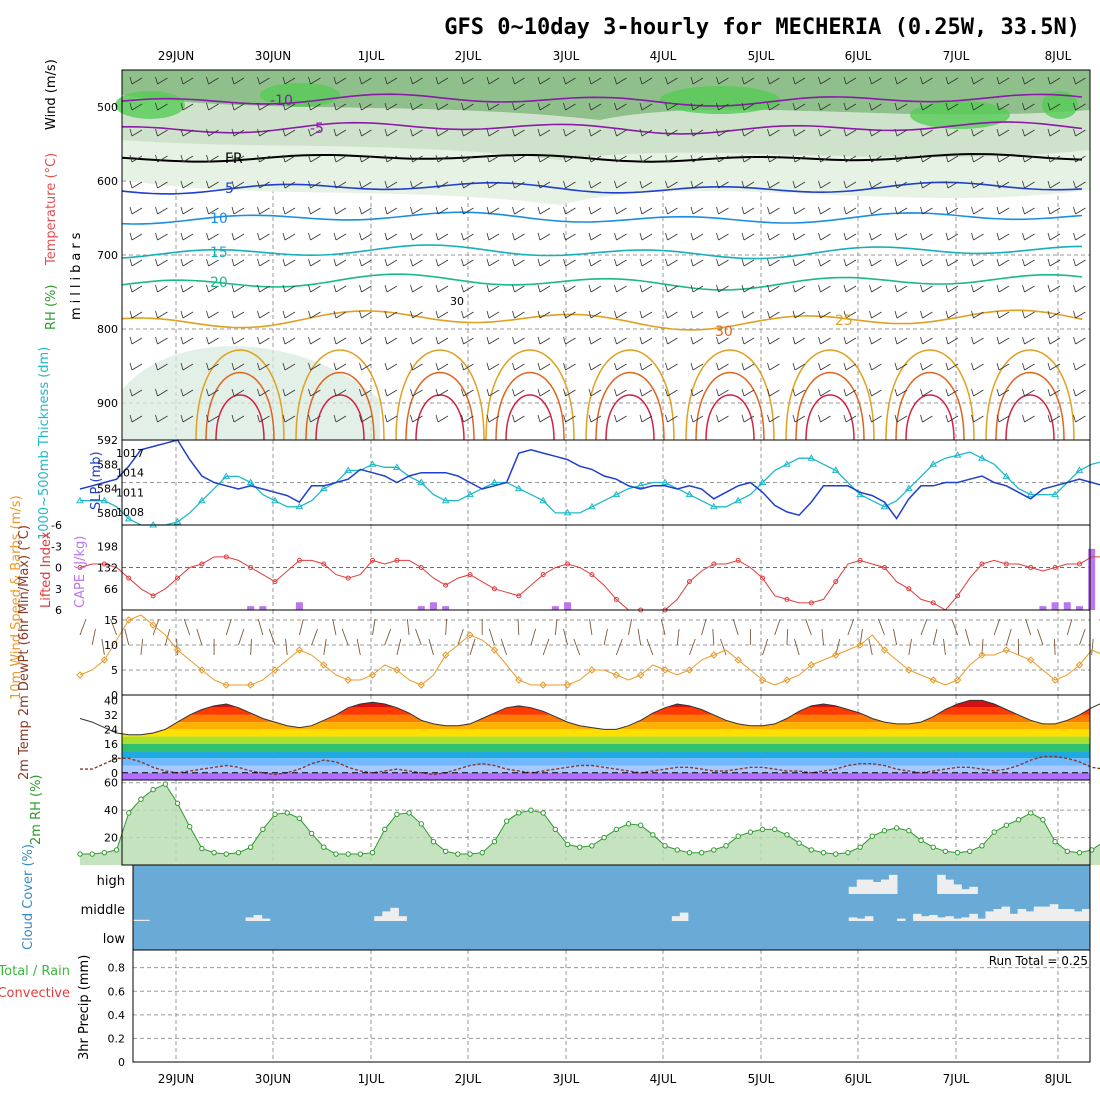 The width and height of the screenshot is (1100, 1100). Describe the element at coordinates (80, 572) in the screenshot. I see `label-cape: CAPE (J/kg)` at that location.